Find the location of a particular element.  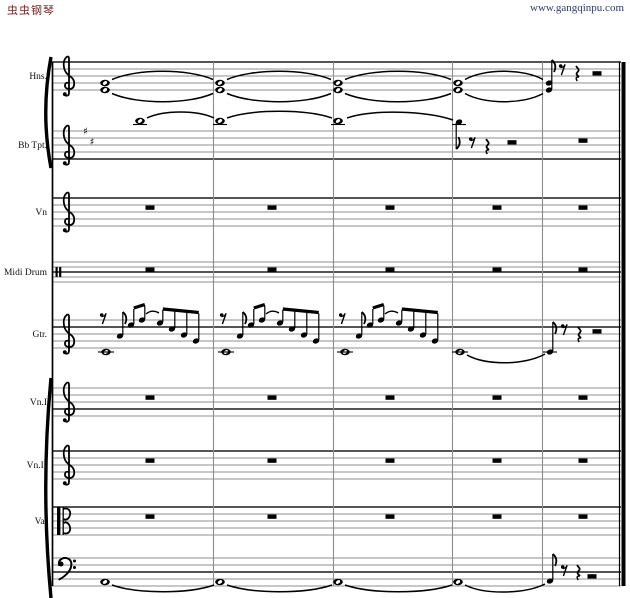

staff-label-drum: Midi Drum is located at coordinates (26, 273).